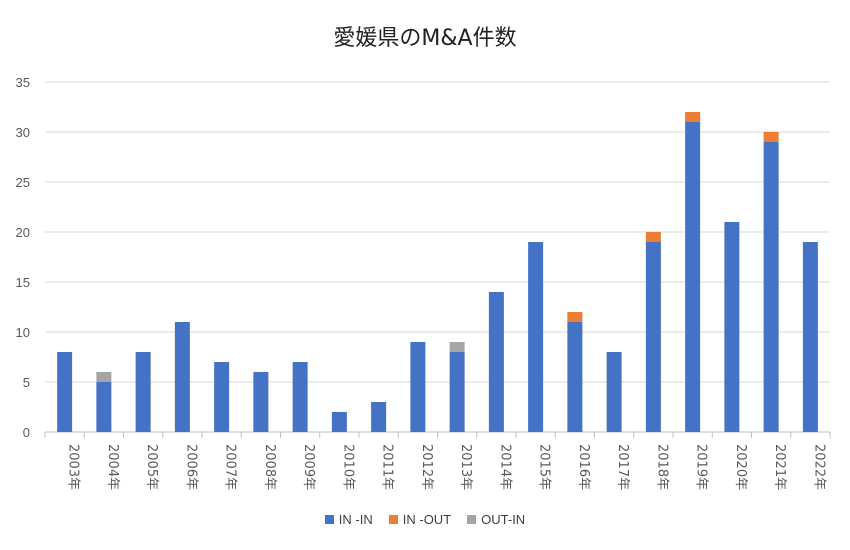 The image size is (850, 550). I want to click on x-tick-label: 2003年, so click(73, 467).